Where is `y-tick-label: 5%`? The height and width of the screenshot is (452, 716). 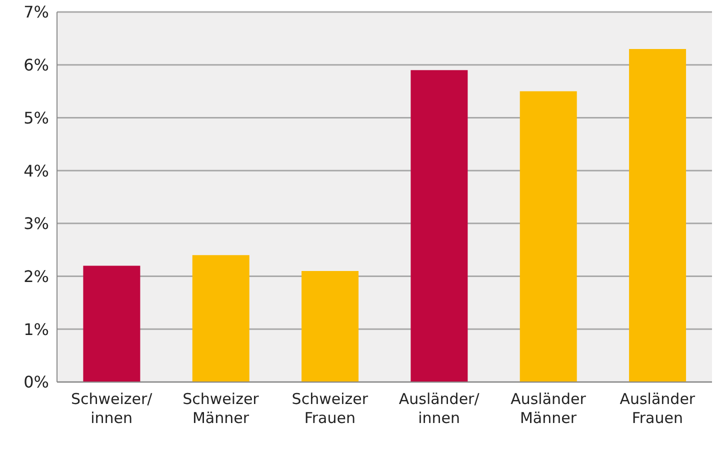
y-tick-label: 5% is located at coordinates (36, 118).